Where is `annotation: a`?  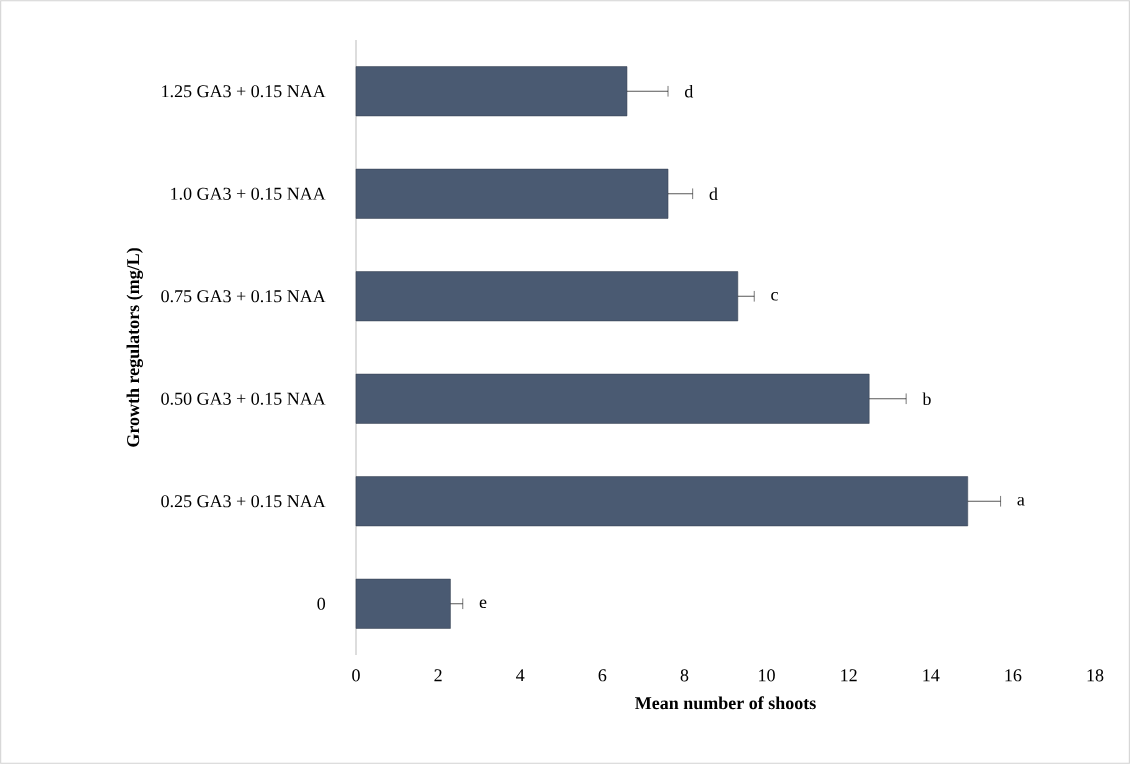 annotation: a is located at coordinates (1021, 501).